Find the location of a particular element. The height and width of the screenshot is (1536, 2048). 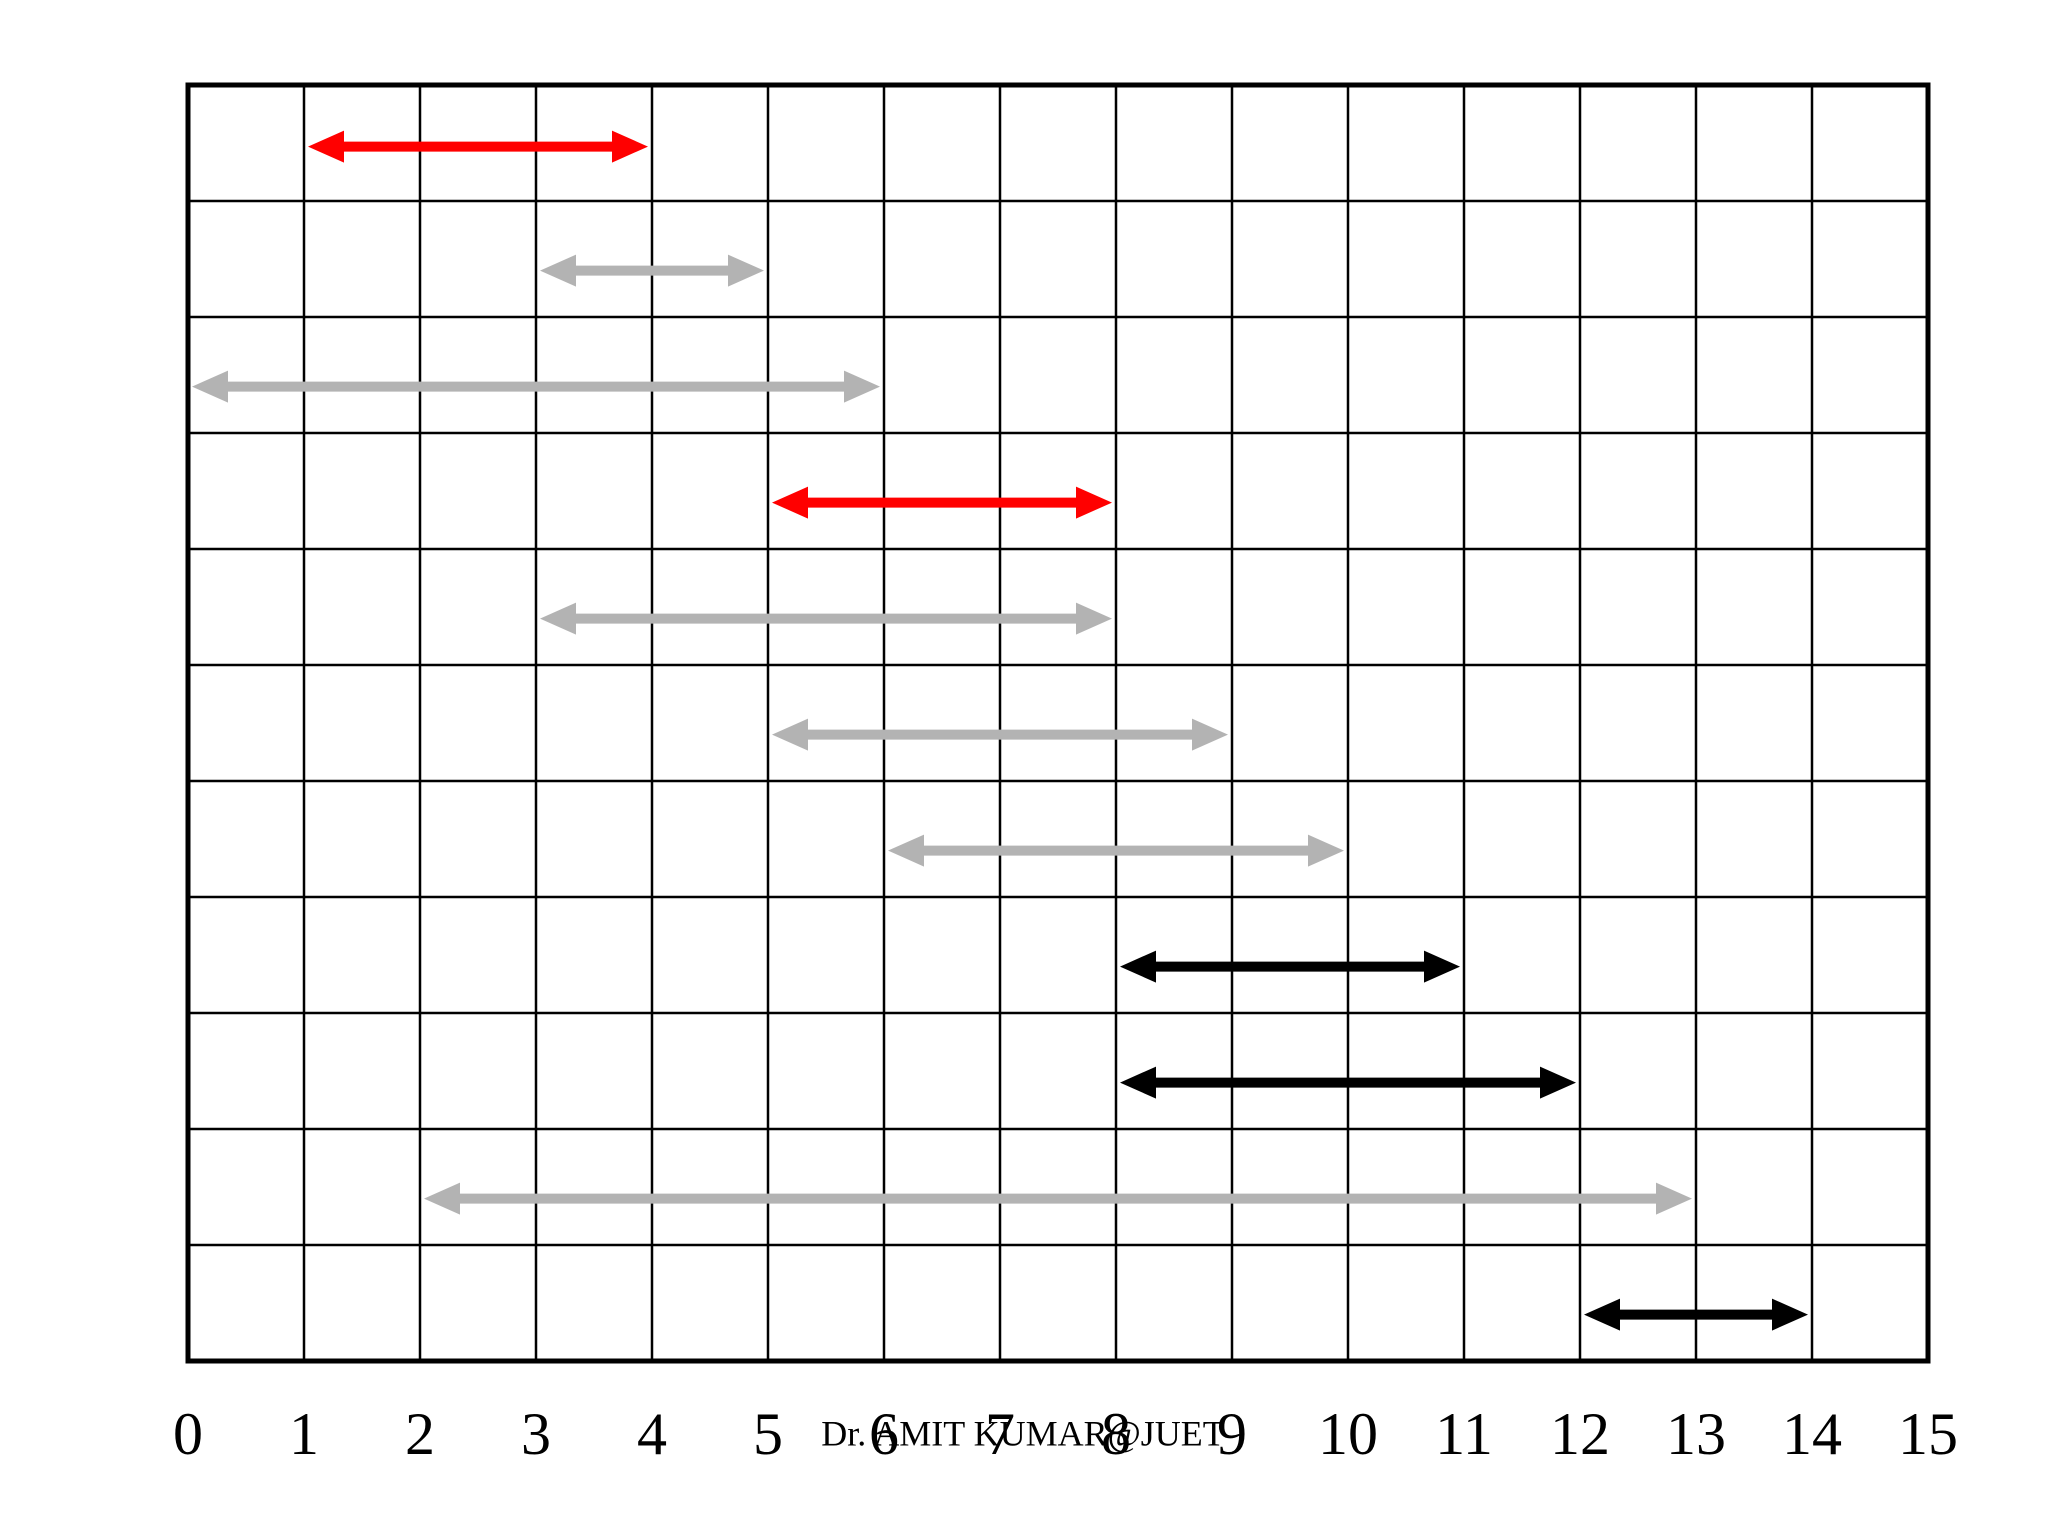

x-tick-label: 15 is located at coordinates (1928, 1434).